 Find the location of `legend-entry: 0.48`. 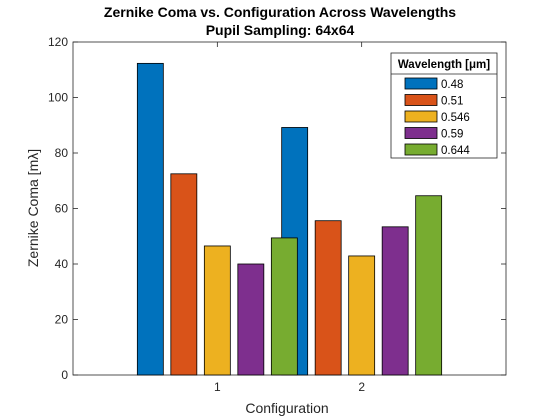

legend-entry: 0.48 is located at coordinates (452, 85).